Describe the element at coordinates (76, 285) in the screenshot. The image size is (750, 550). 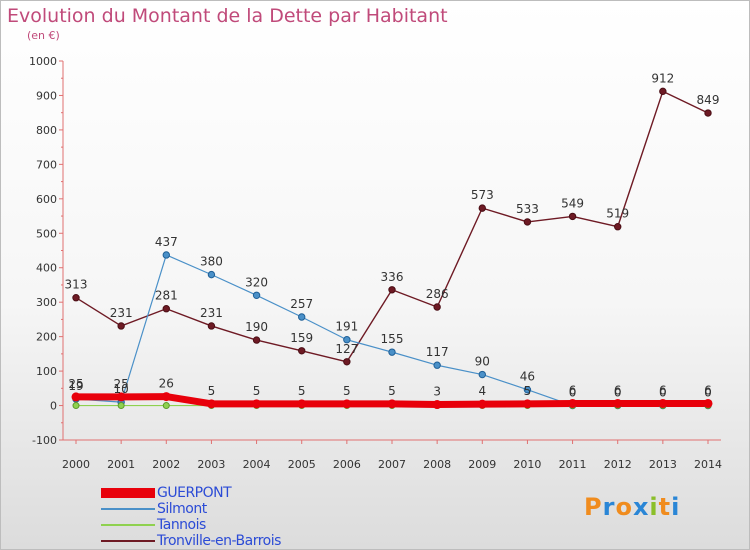
I see `data-label-tronville: 313` at that location.